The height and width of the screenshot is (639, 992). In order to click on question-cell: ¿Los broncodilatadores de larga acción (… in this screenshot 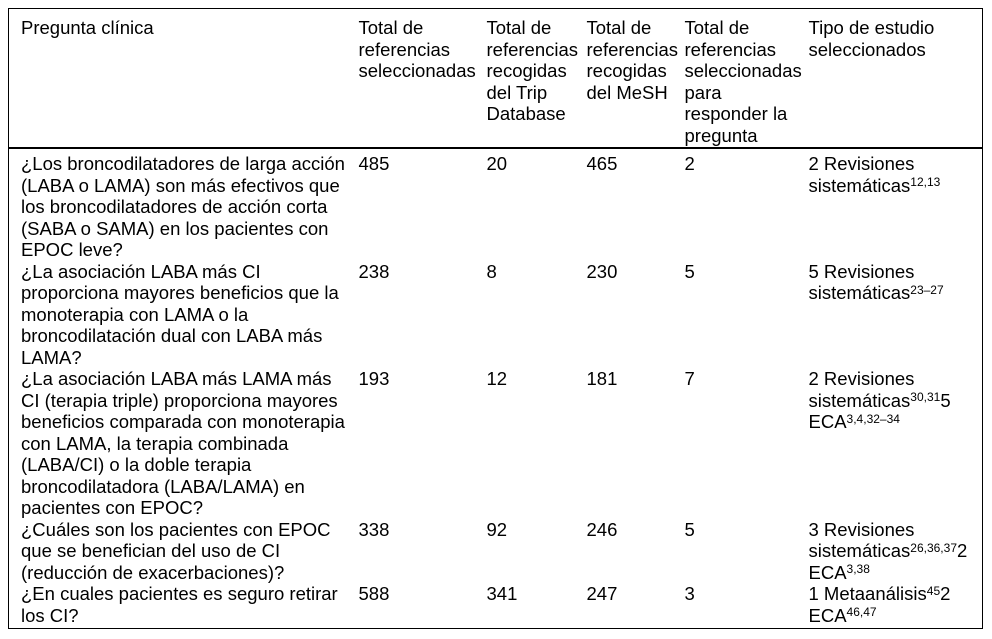, I will do `click(183, 206)`.